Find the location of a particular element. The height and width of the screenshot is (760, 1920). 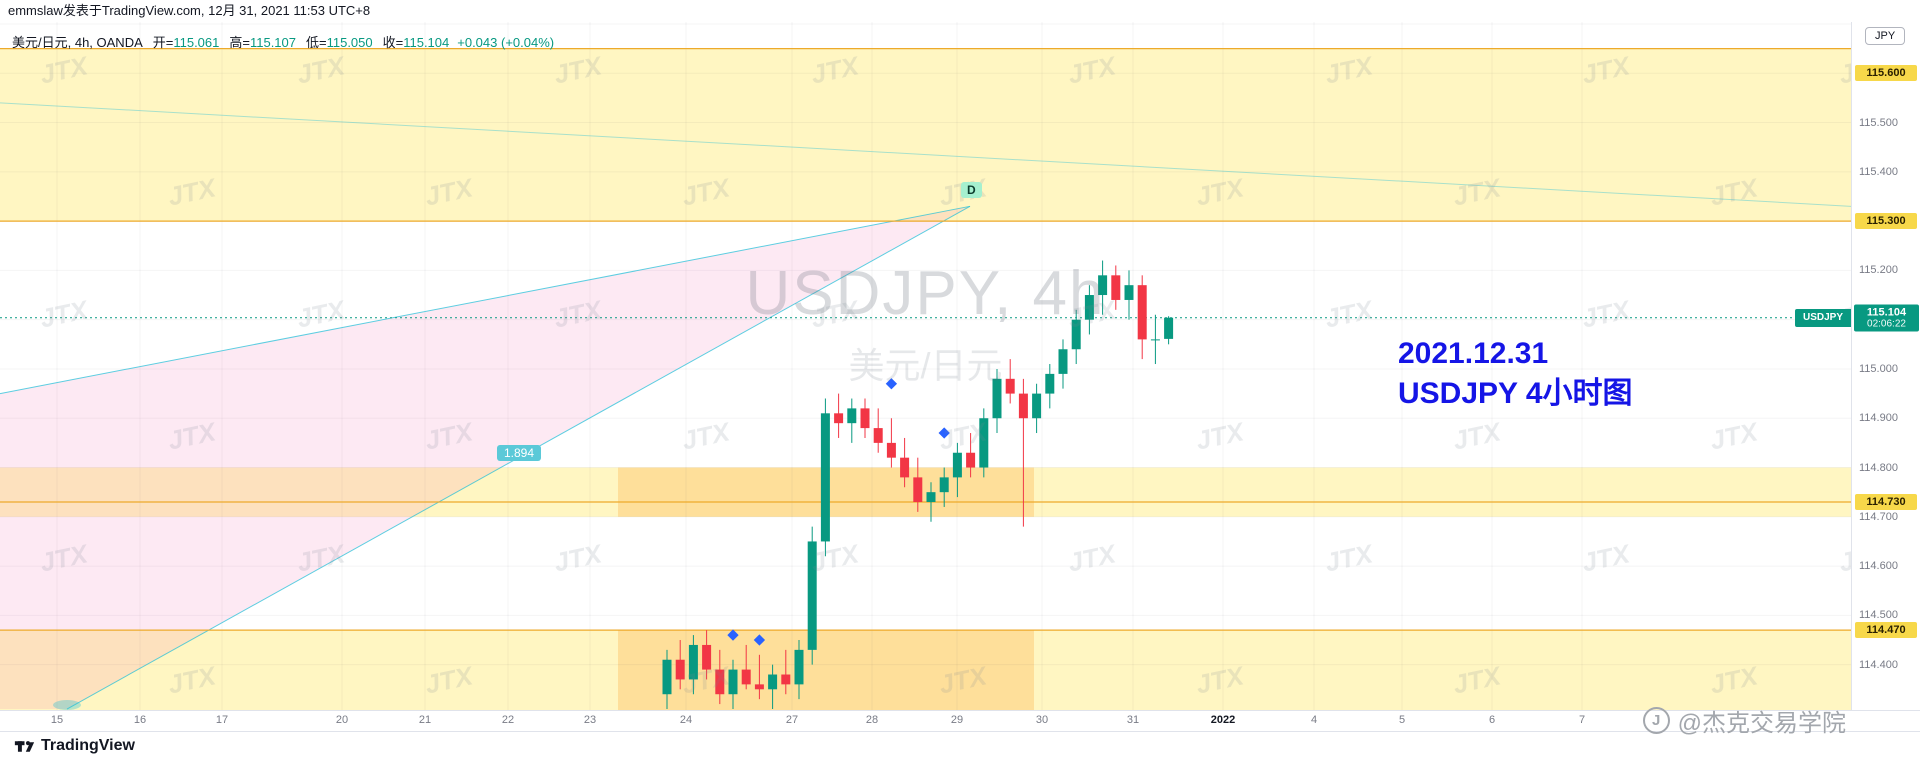

time-tick: 29 is located at coordinates (957, 720).